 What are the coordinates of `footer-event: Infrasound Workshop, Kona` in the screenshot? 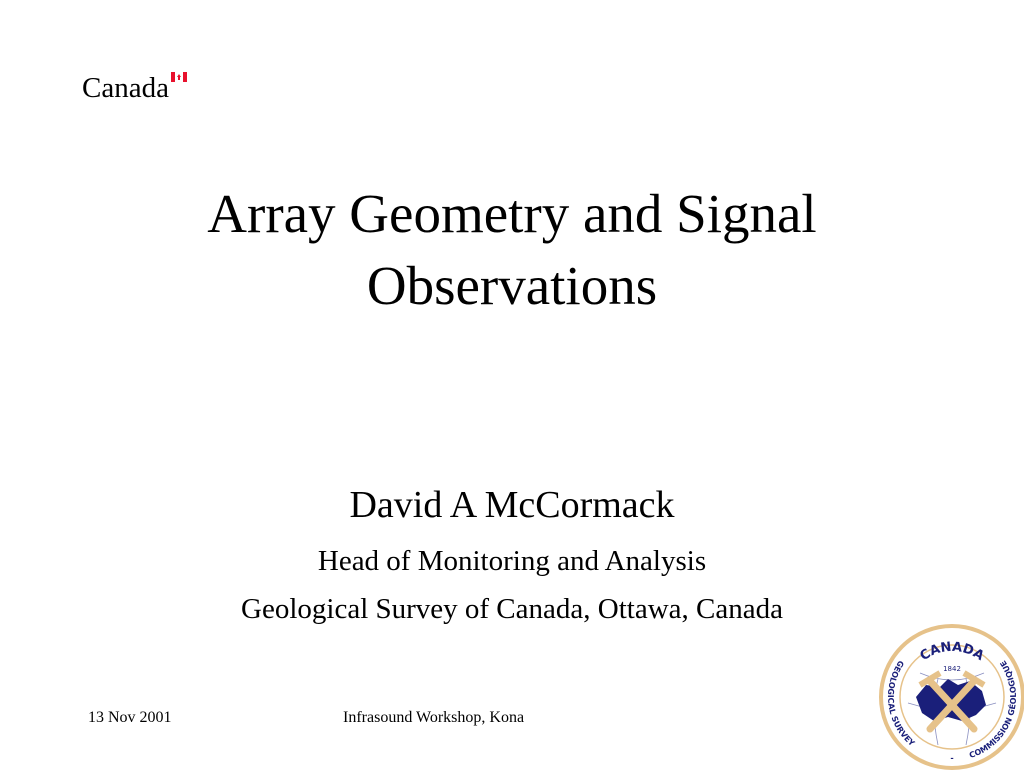 It's located at (434, 717).